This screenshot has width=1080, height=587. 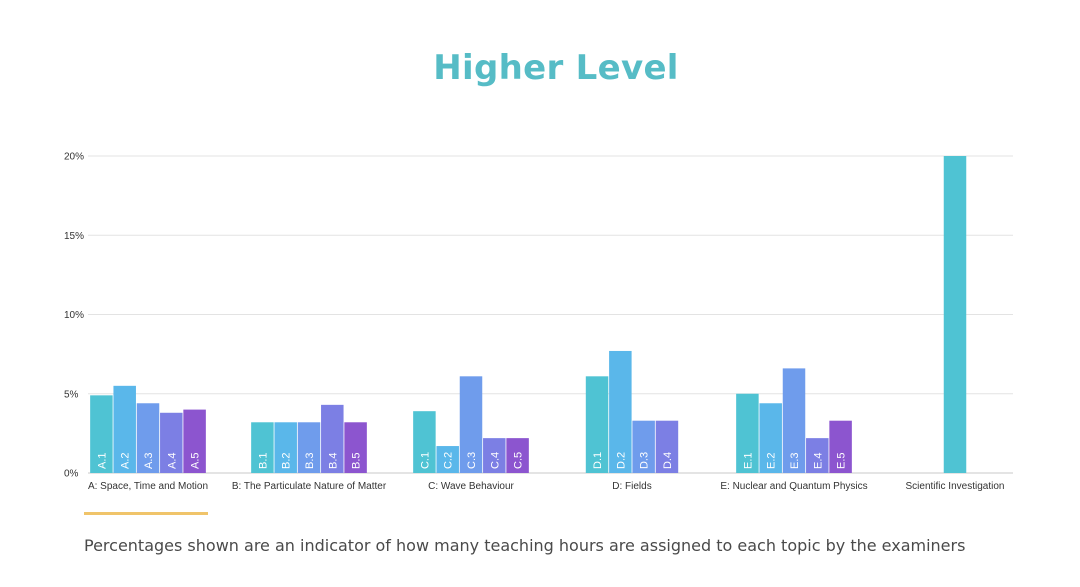 What do you see at coordinates (955, 486) in the screenshot?
I see `x-category-label: Scientific Investigation` at bounding box center [955, 486].